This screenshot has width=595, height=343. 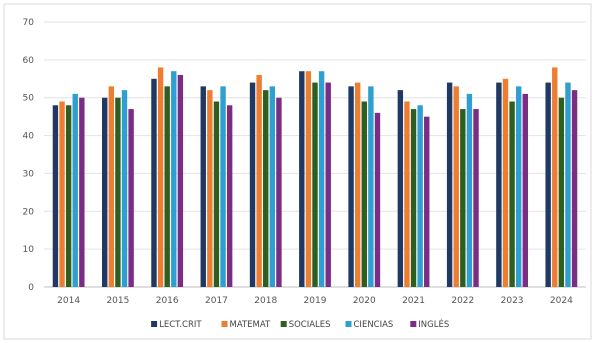 What do you see at coordinates (505, 183) in the screenshot?
I see `bar-matemat-2023` at bounding box center [505, 183].